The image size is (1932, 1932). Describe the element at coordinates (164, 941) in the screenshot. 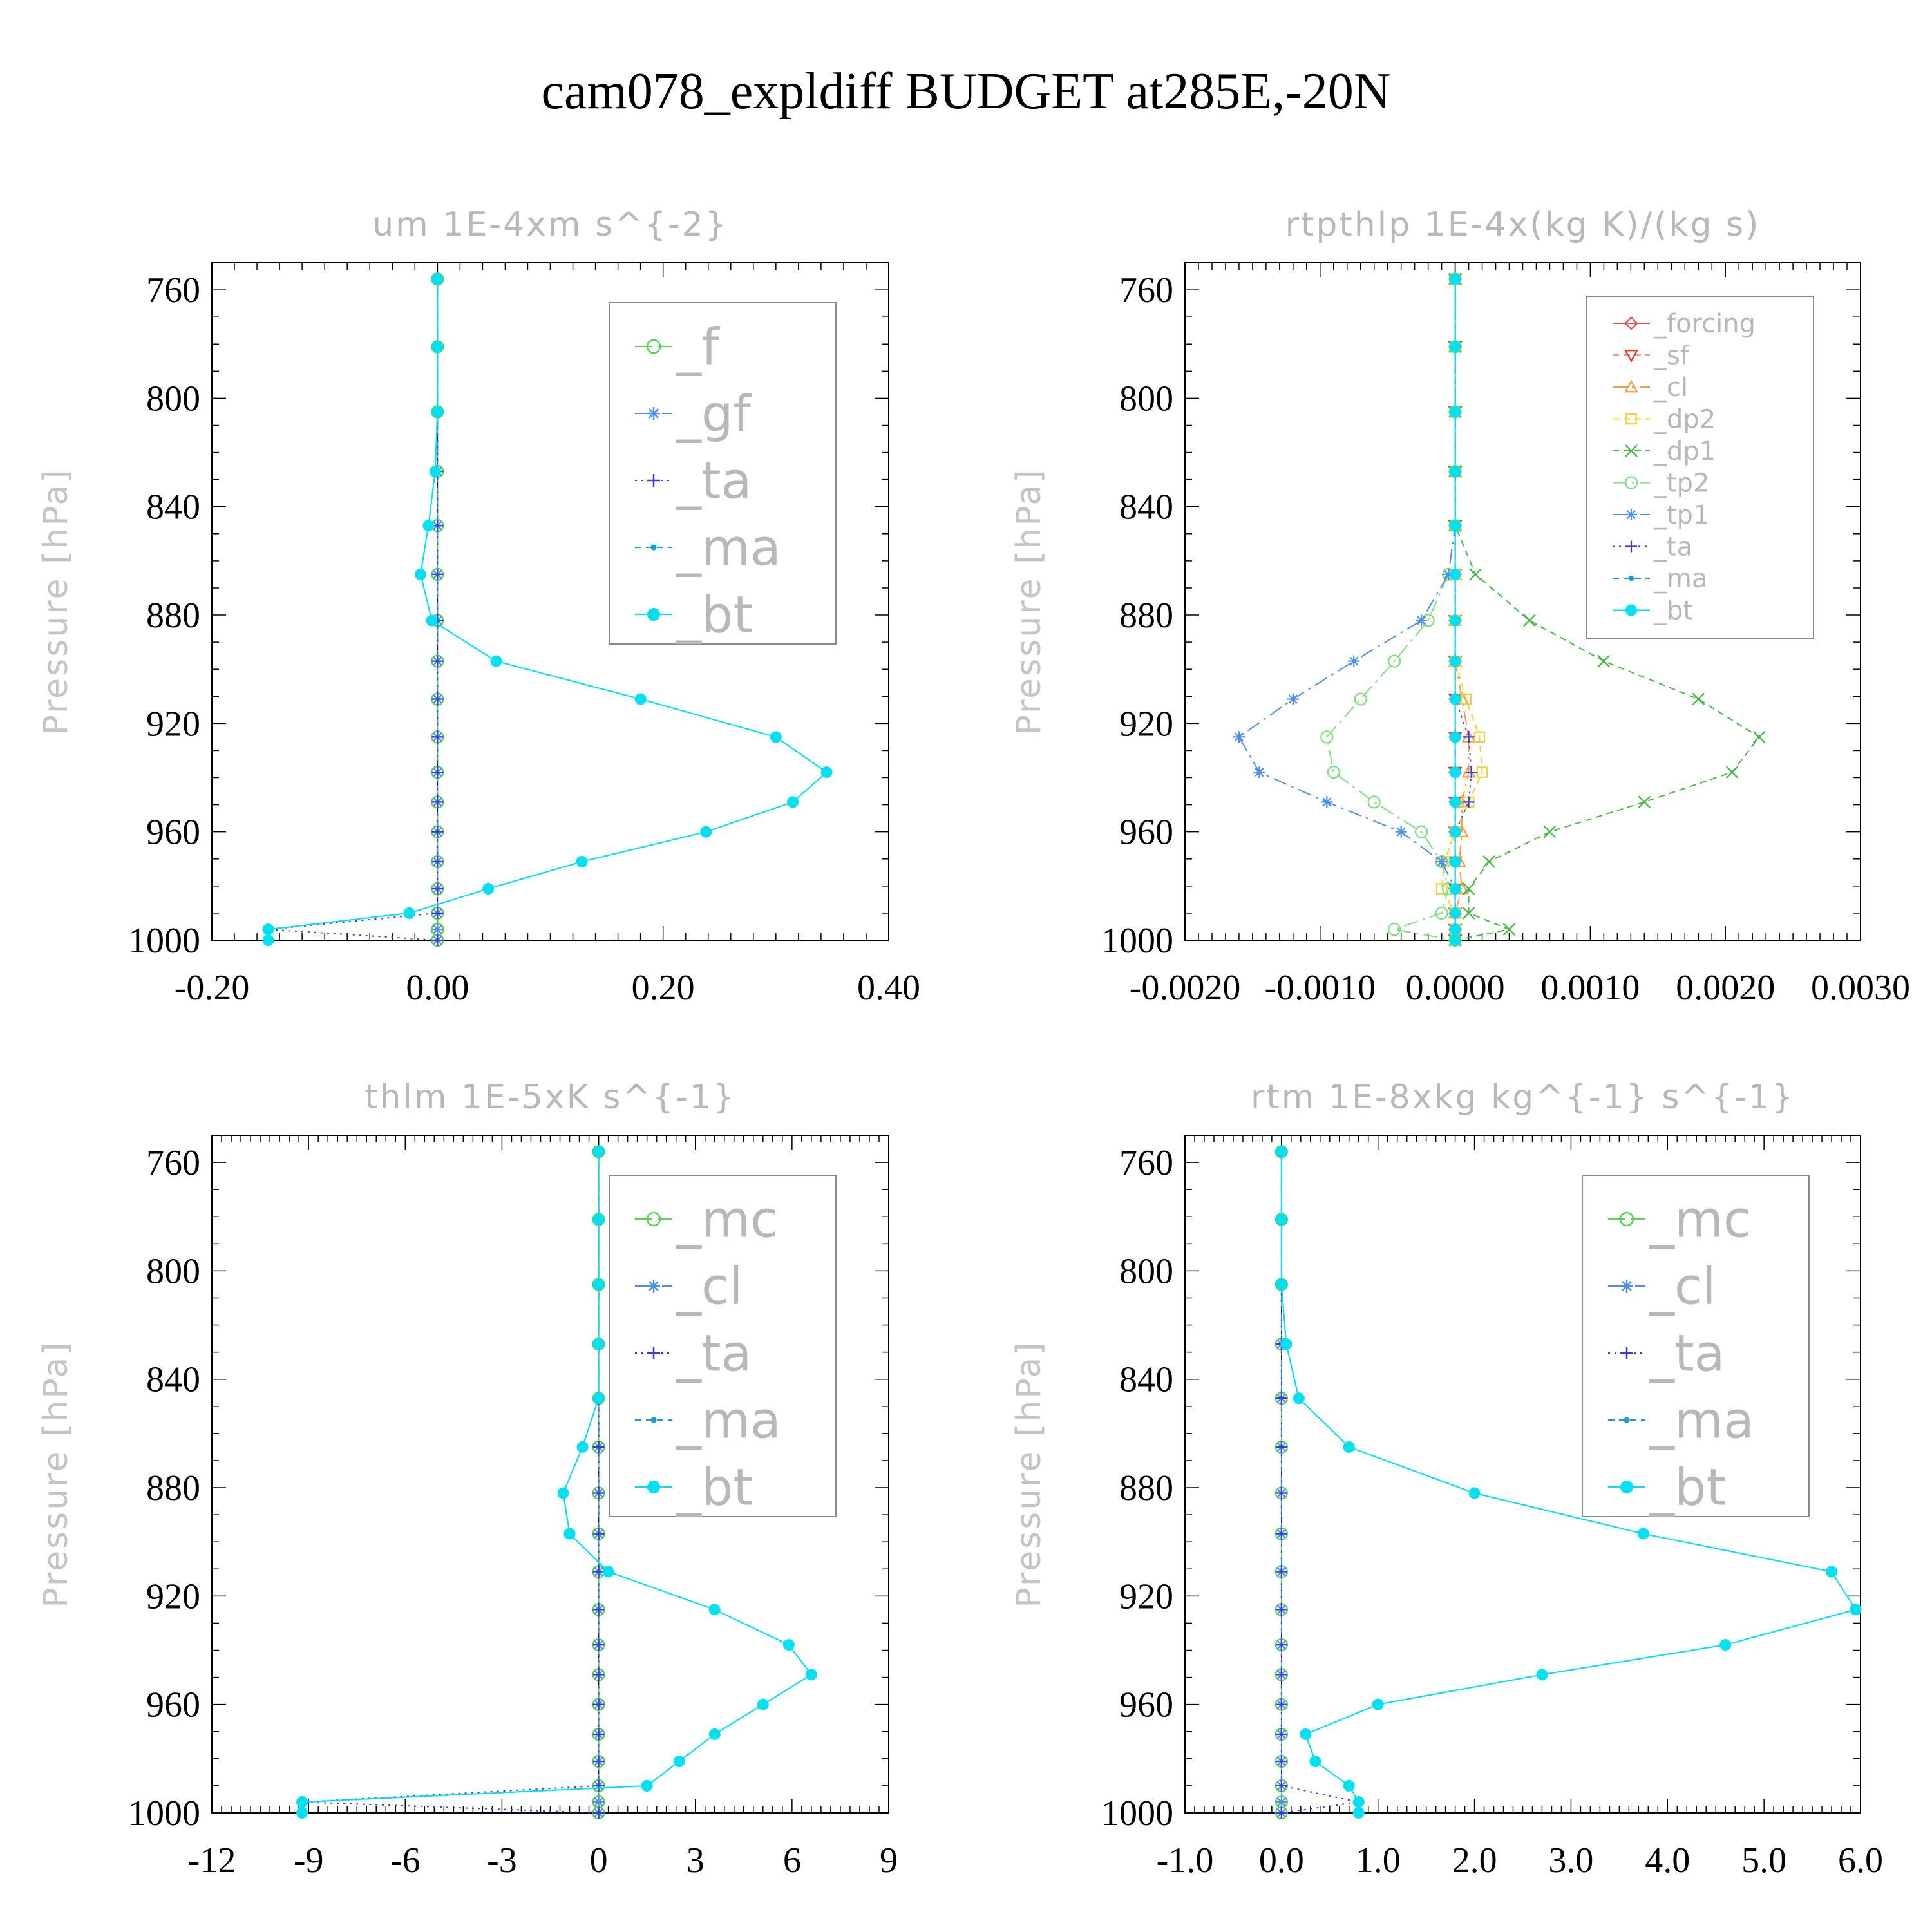

I see `y-tick-label: 1000` at that location.